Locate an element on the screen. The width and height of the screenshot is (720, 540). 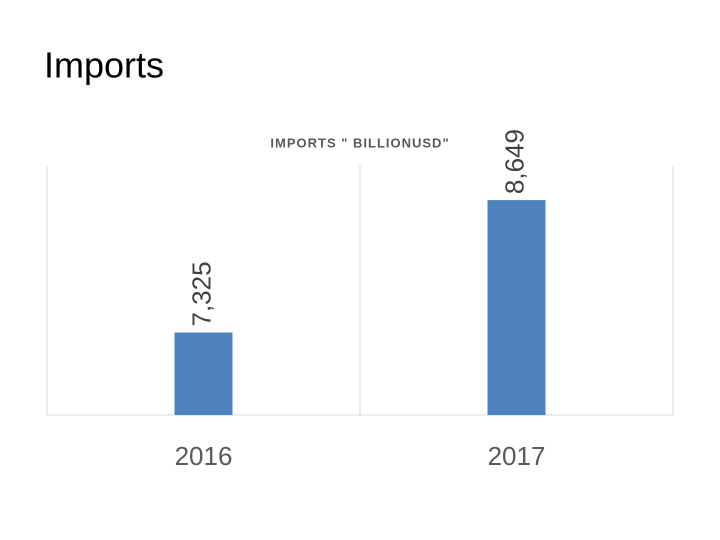
value-label: 7,325 is located at coordinates (201, 293).